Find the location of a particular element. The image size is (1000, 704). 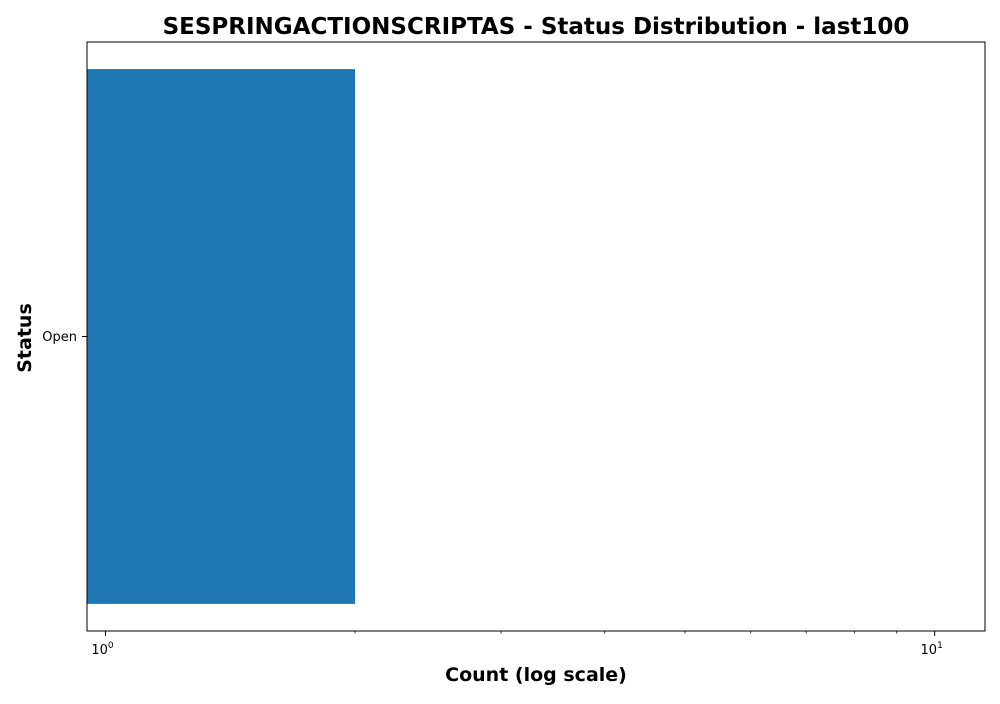

x-tick-label-exponent: 0 is located at coordinates (111, 646).